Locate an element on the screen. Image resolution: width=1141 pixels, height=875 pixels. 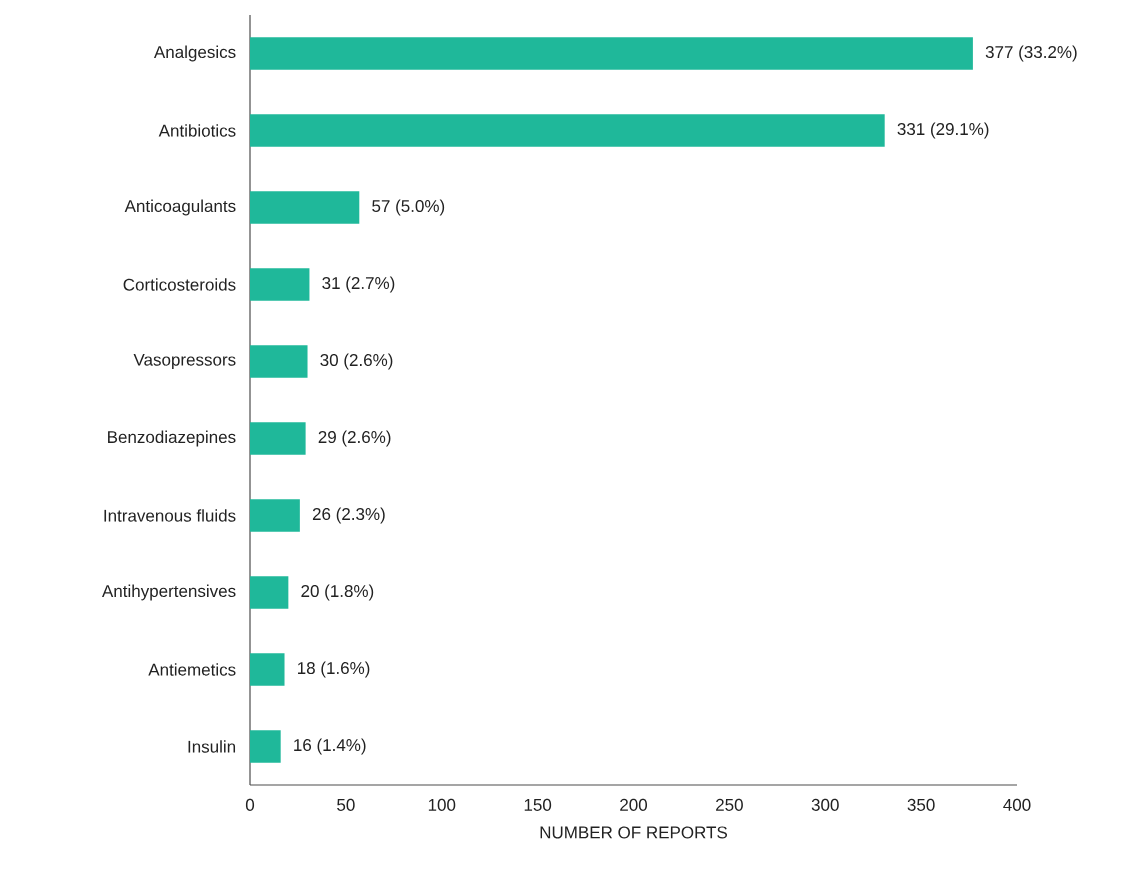
x-tick-label: 400 is located at coordinates (1017, 804).